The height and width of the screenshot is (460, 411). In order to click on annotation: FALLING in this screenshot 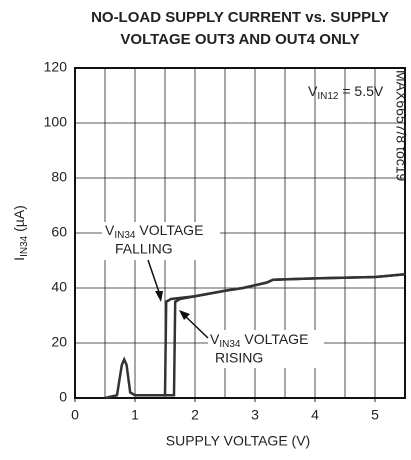, I will do `click(144, 249)`.